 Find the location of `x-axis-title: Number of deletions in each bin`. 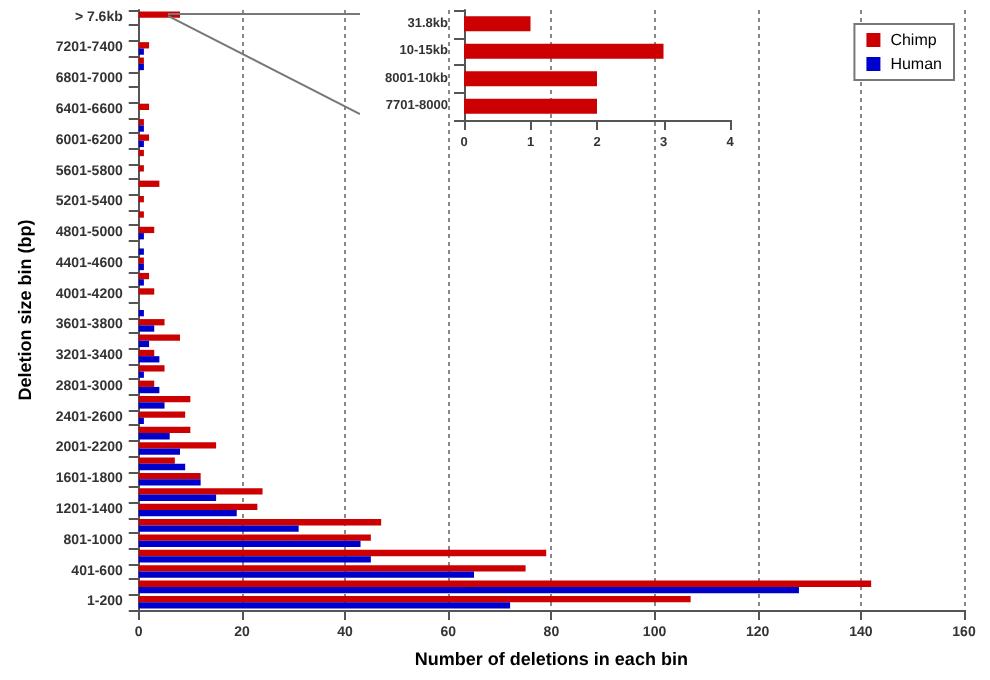

x-axis-title: Number of deletions in each bin is located at coordinates (551, 659).